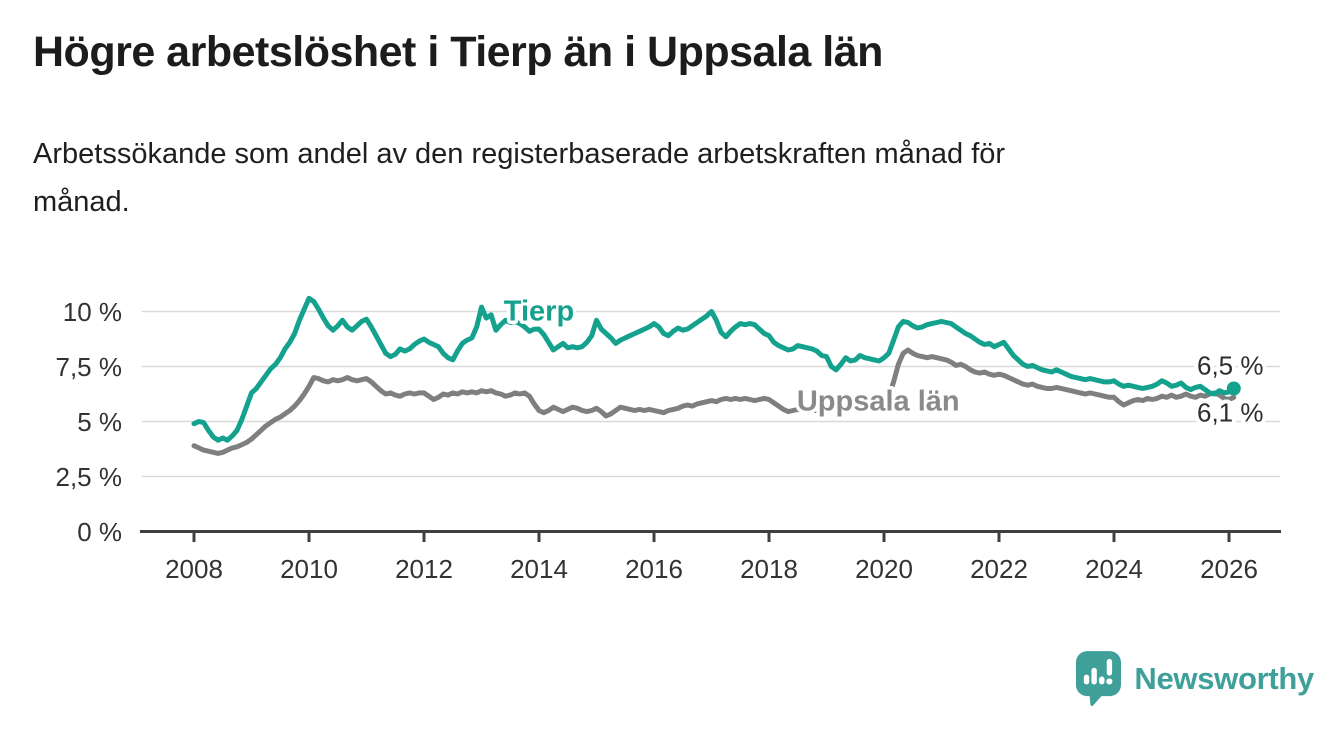 The width and height of the screenshot is (1340, 734). What do you see at coordinates (81, 202) in the screenshot?
I see `chart-subtitle-line2: månad.` at bounding box center [81, 202].